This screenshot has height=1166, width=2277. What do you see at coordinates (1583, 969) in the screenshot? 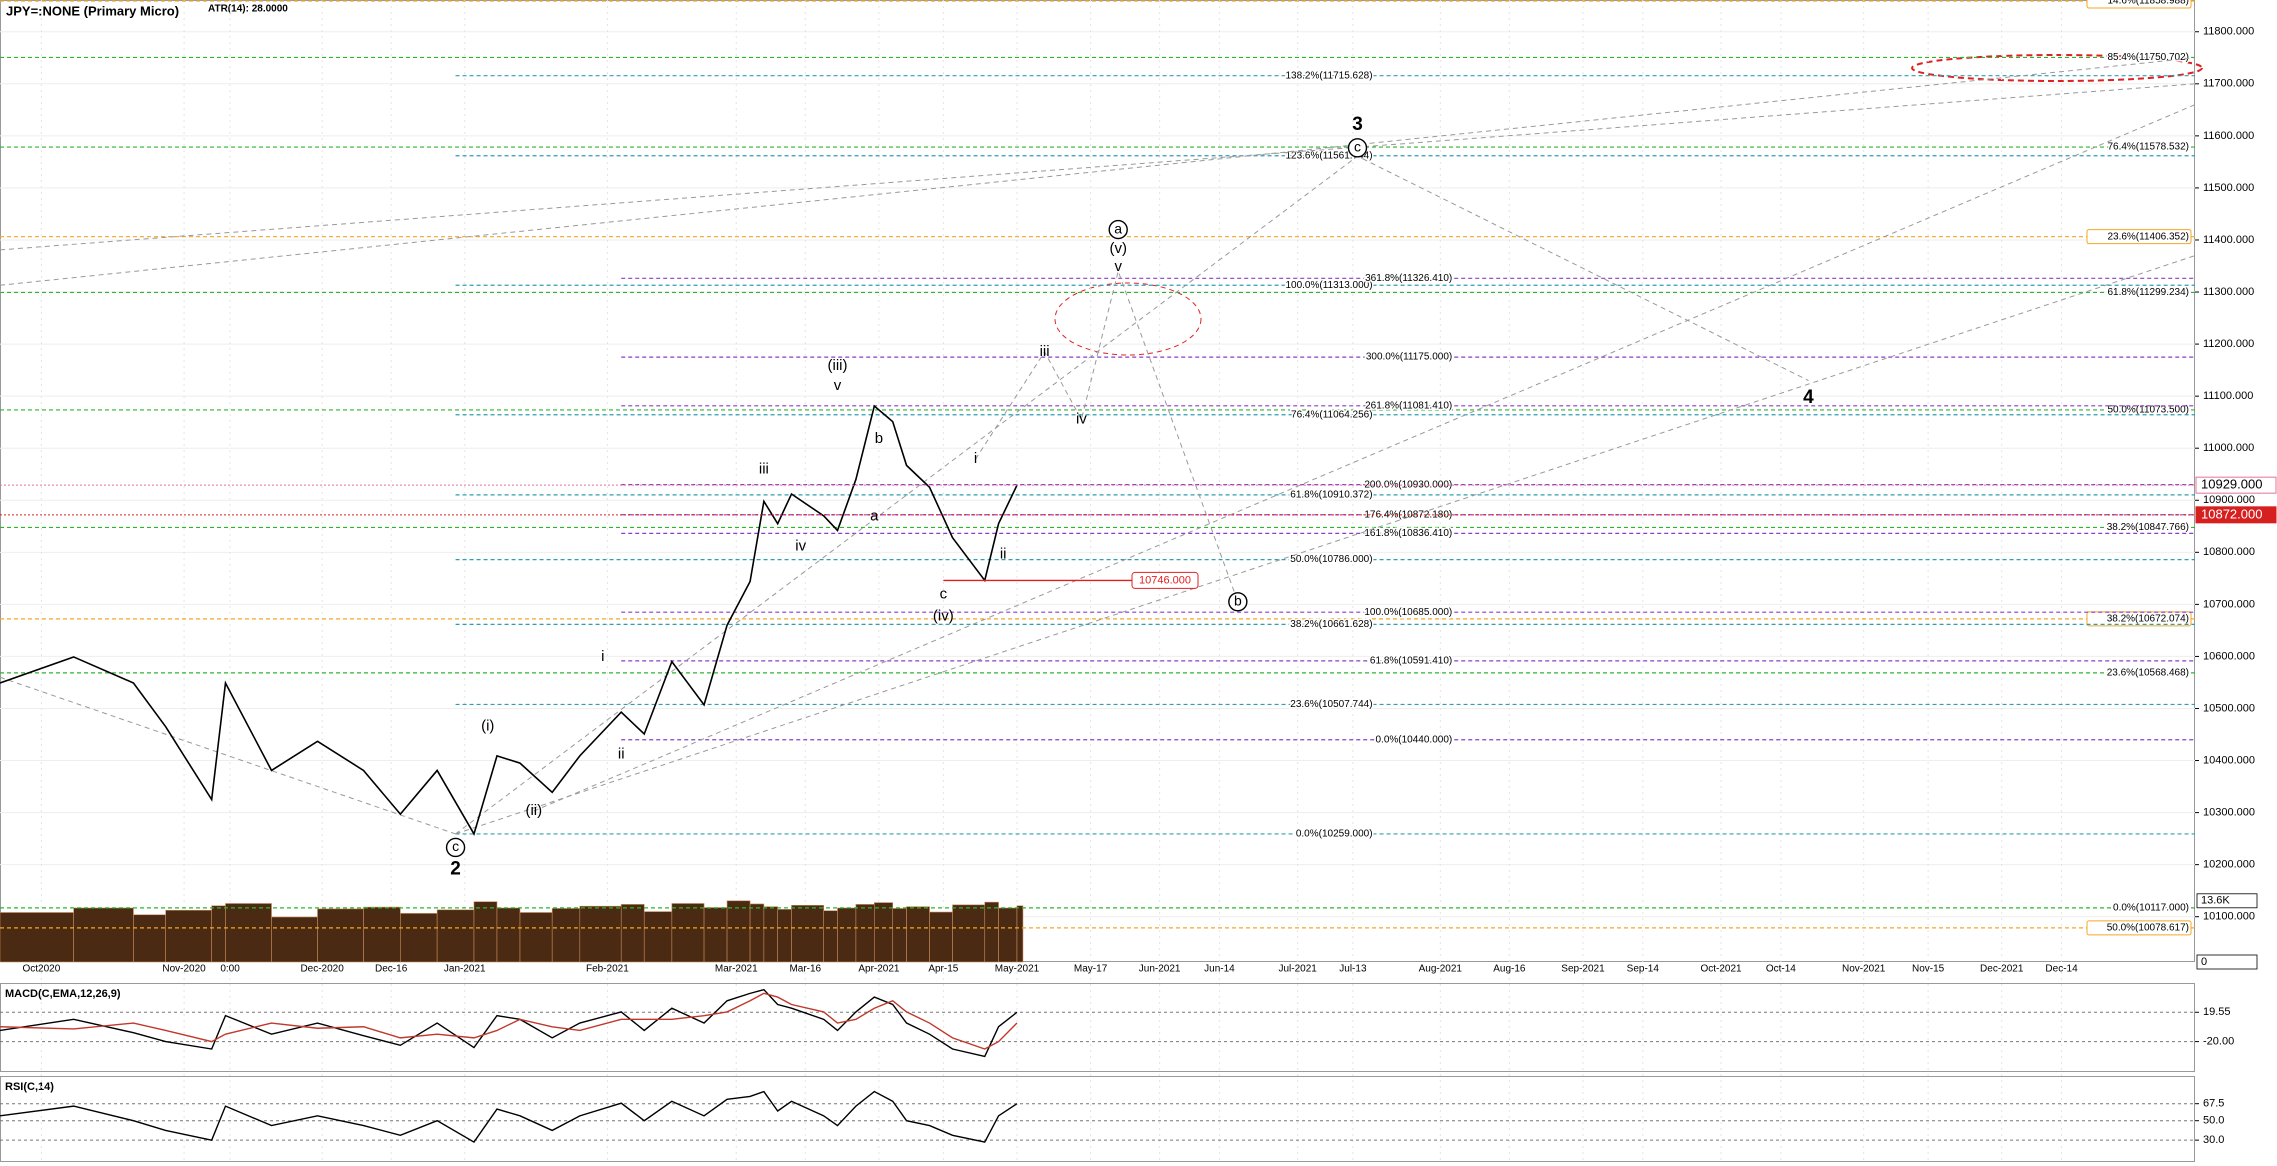
I see `x-tick-label: Sep-2021` at bounding box center [1583, 969].